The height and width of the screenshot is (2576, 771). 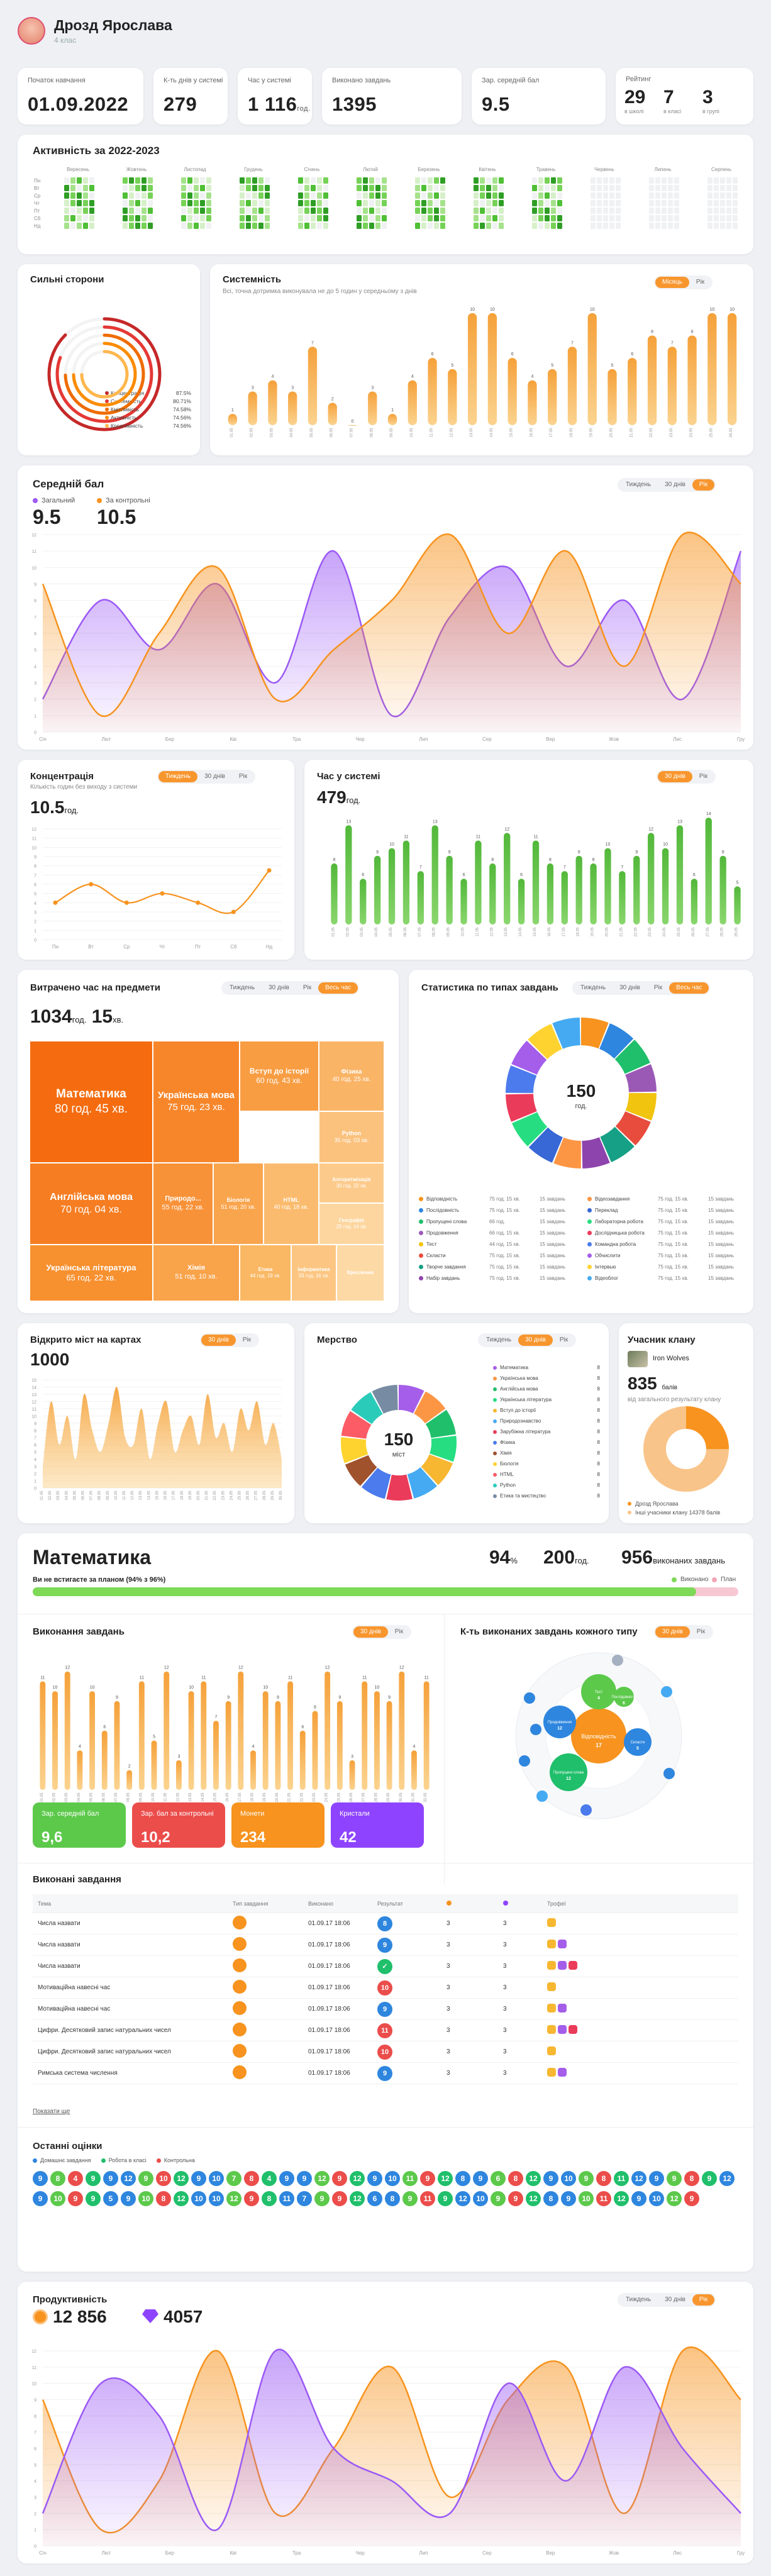 I want to click on avatar, so click(x=31, y=31).